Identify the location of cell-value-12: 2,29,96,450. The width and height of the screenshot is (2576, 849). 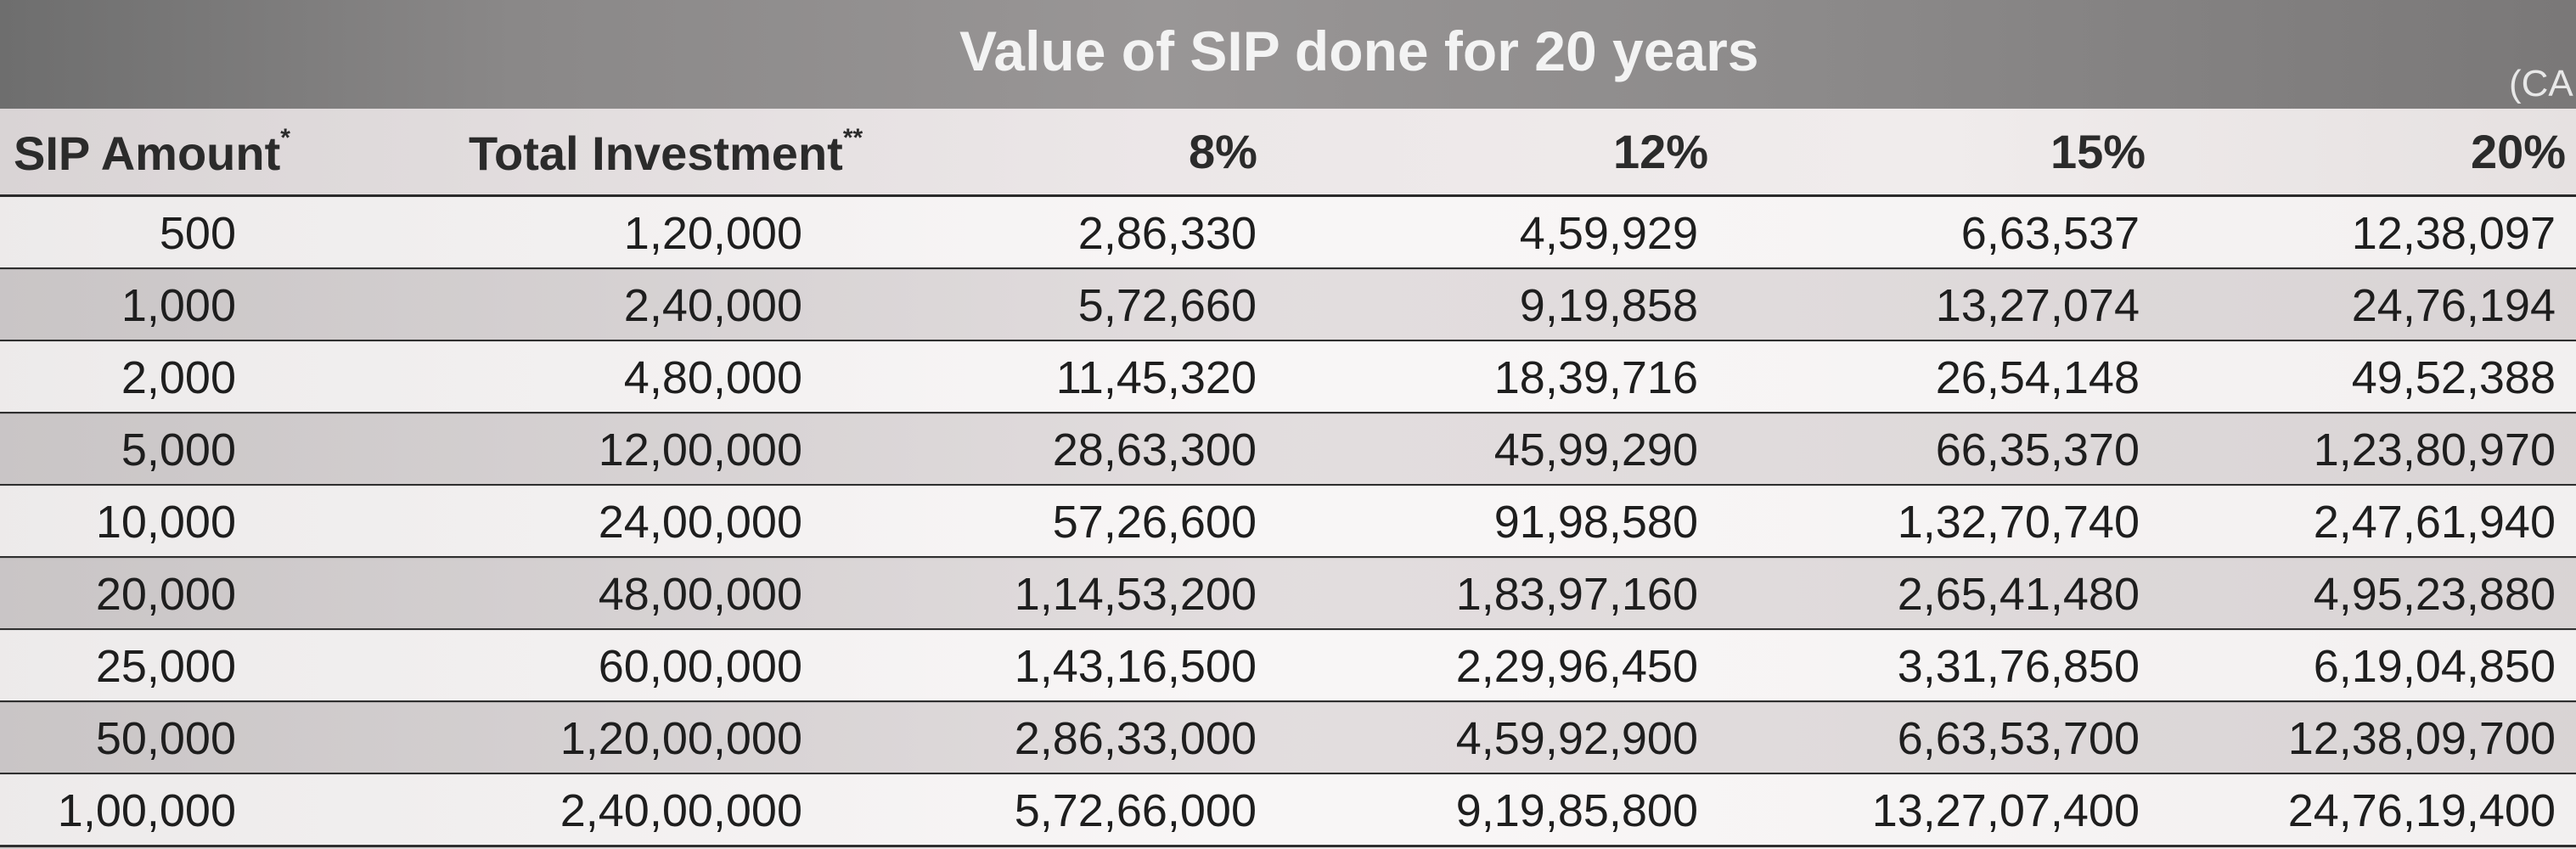
(1576, 666).